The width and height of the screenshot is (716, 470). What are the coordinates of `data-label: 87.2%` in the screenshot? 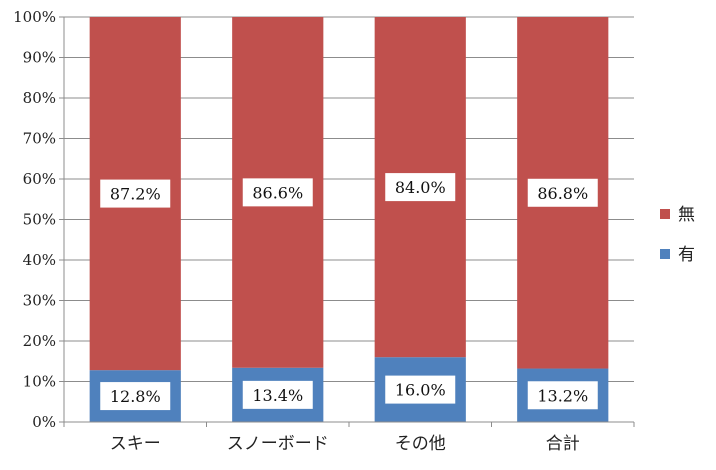 It's located at (135, 194).